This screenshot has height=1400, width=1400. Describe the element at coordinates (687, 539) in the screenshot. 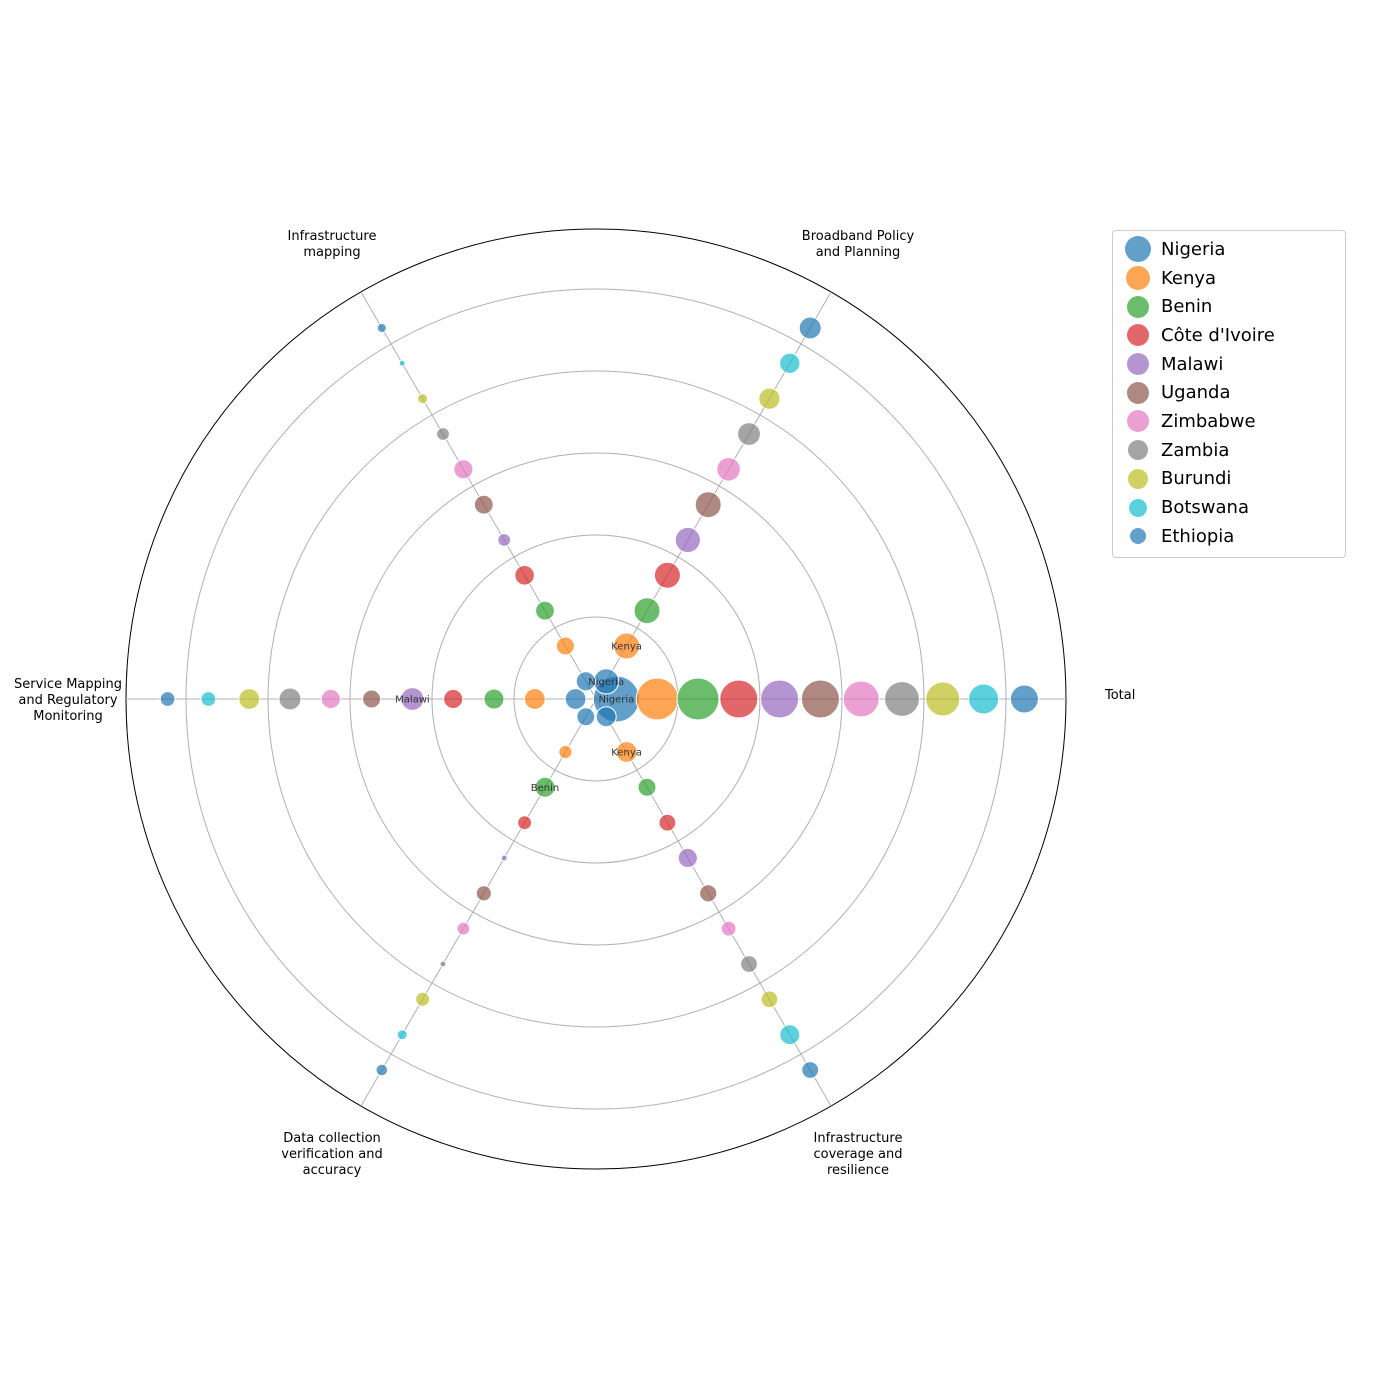

I see `bubble-broadband-malawi` at that location.